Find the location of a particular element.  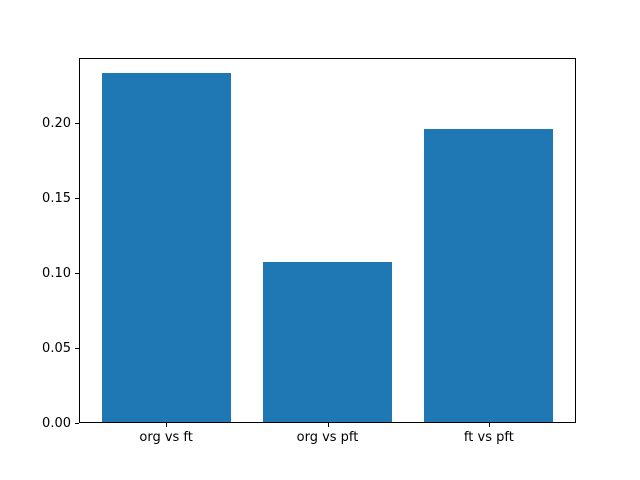

bar-org-vs-ft is located at coordinates (166, 247).